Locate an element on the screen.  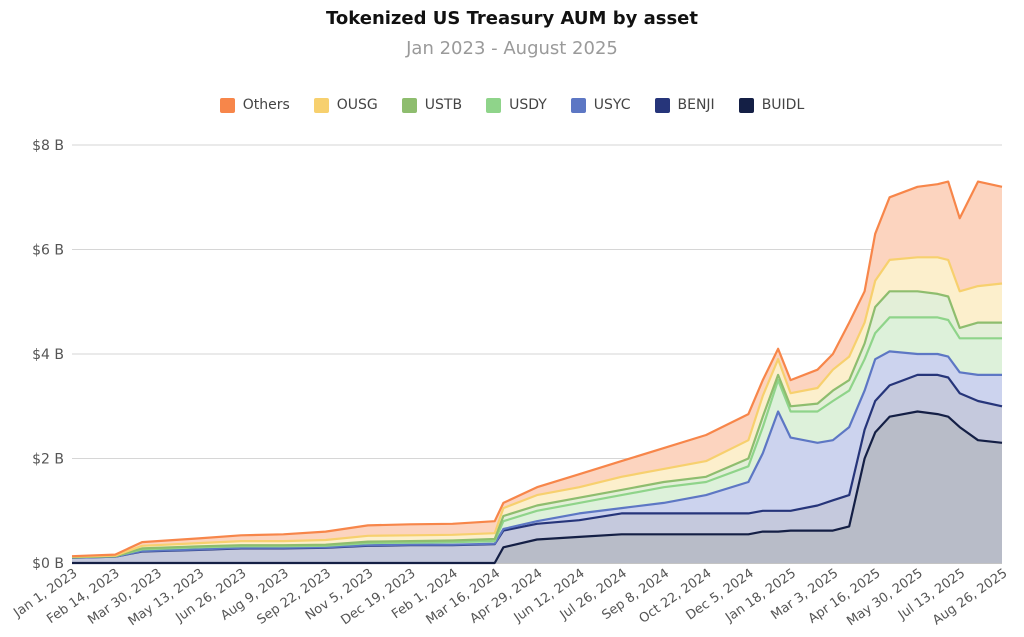
legend-item-benji: BENJI is located at coordinates (684, 105).